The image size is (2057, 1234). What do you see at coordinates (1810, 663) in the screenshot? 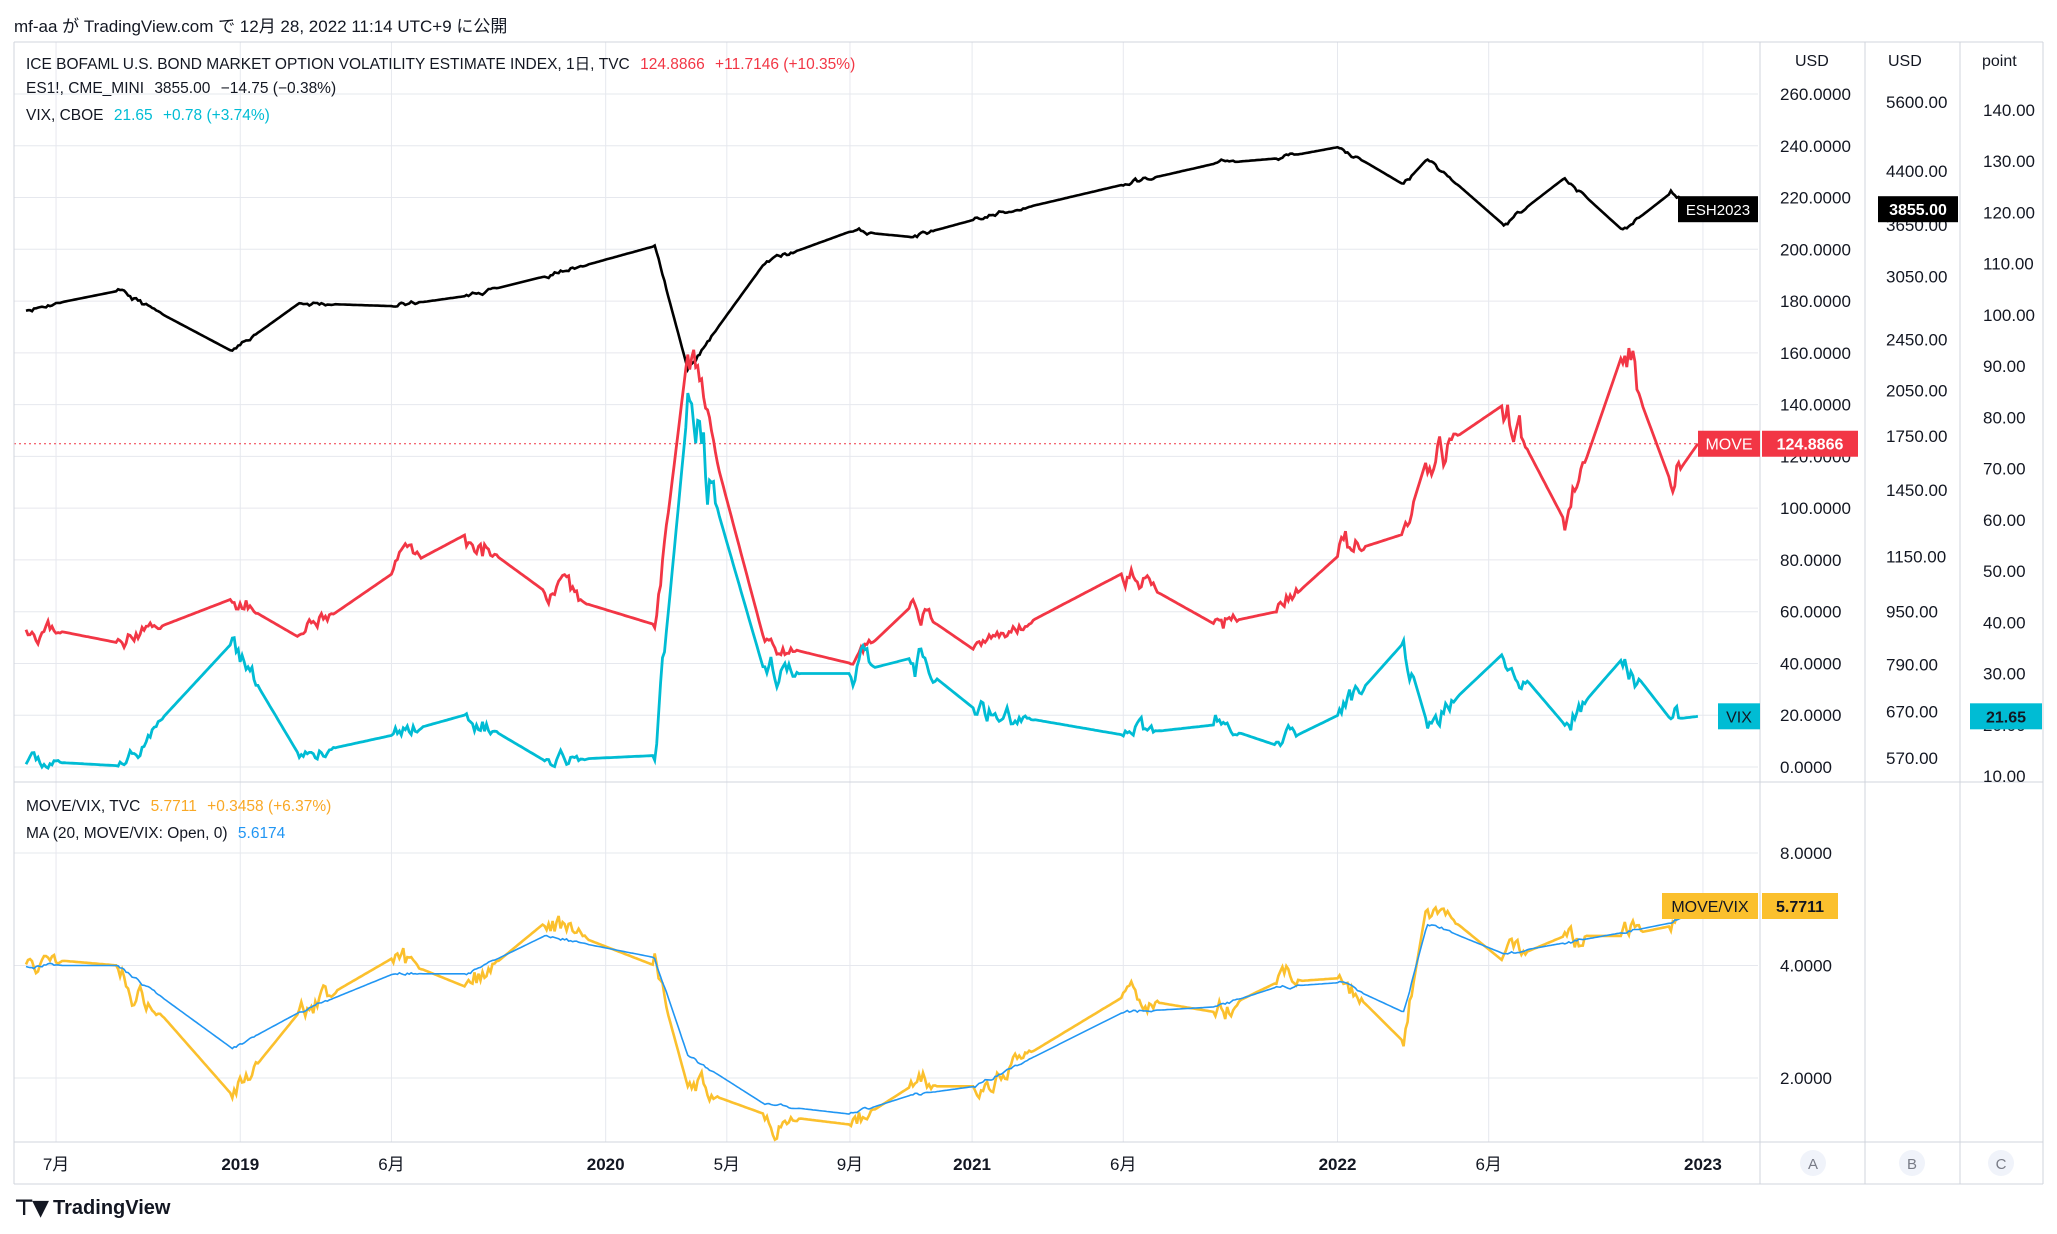
I see `axis-a-tick: 40.0000` at bounding box center [1810, 663].